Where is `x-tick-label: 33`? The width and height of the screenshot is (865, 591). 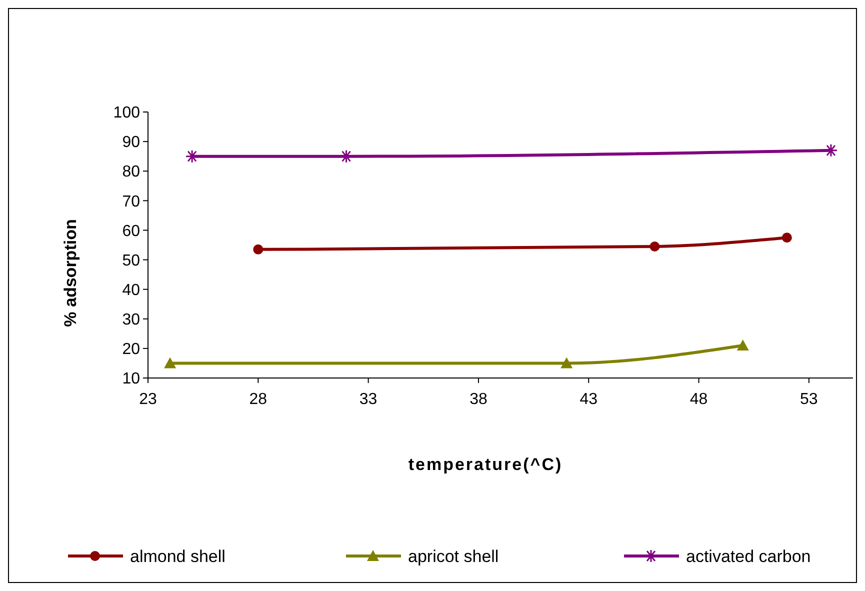
x-tick-label: 33 is located at coordinates (368, 399).